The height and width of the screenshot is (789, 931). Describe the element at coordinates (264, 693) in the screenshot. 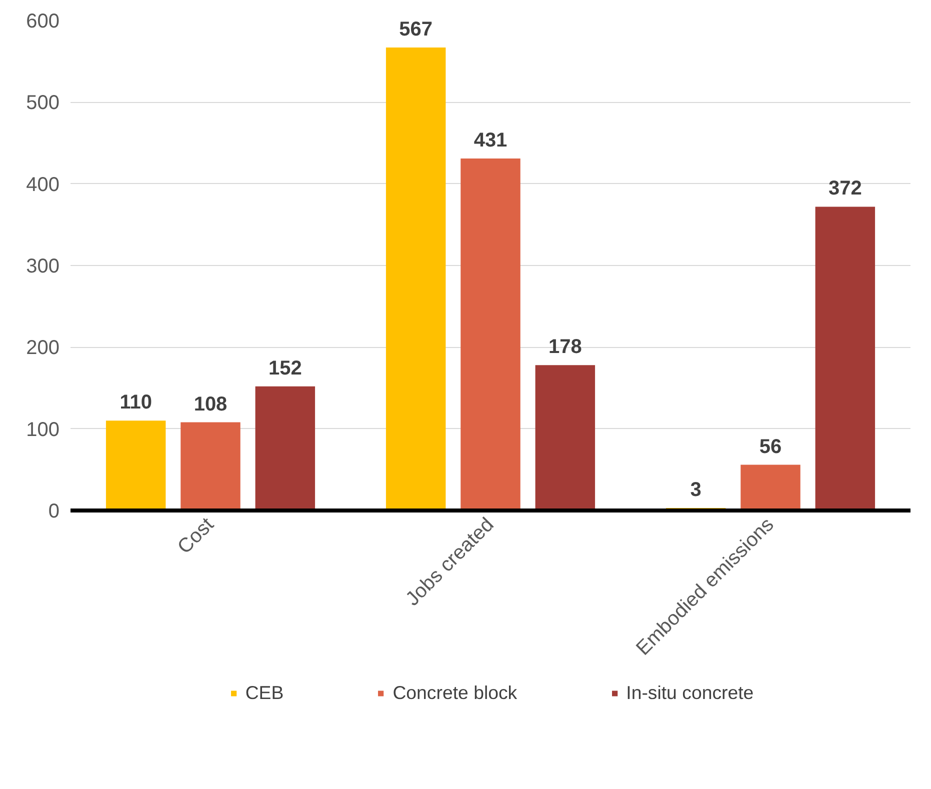

I see `legend-label: CEB` at that location.